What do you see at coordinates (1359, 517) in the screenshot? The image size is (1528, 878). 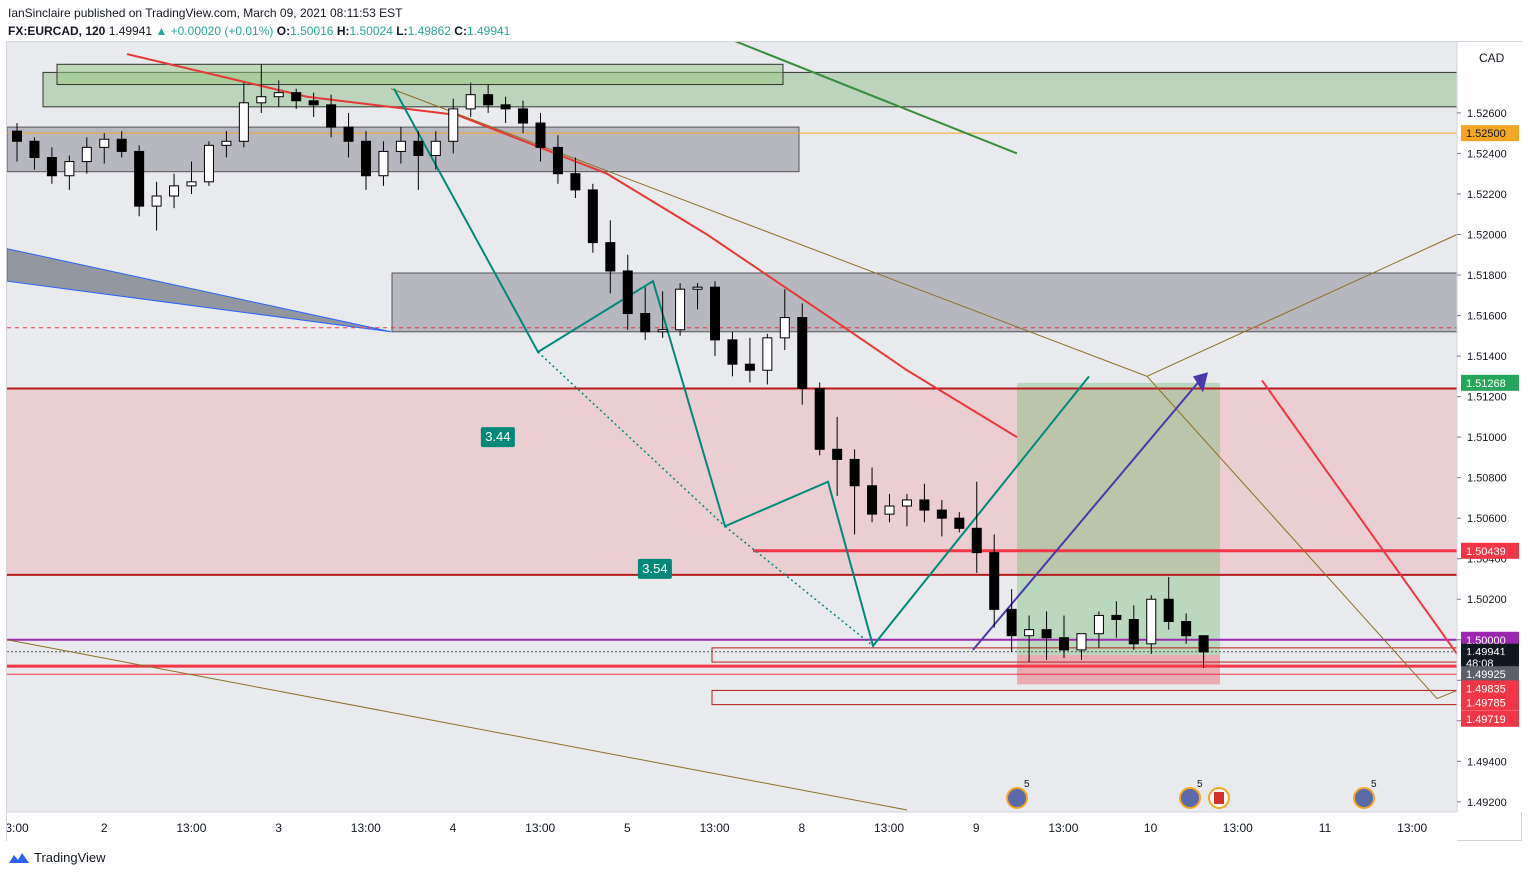 I see `bearish-projection` at bounding box center [1359, 517].